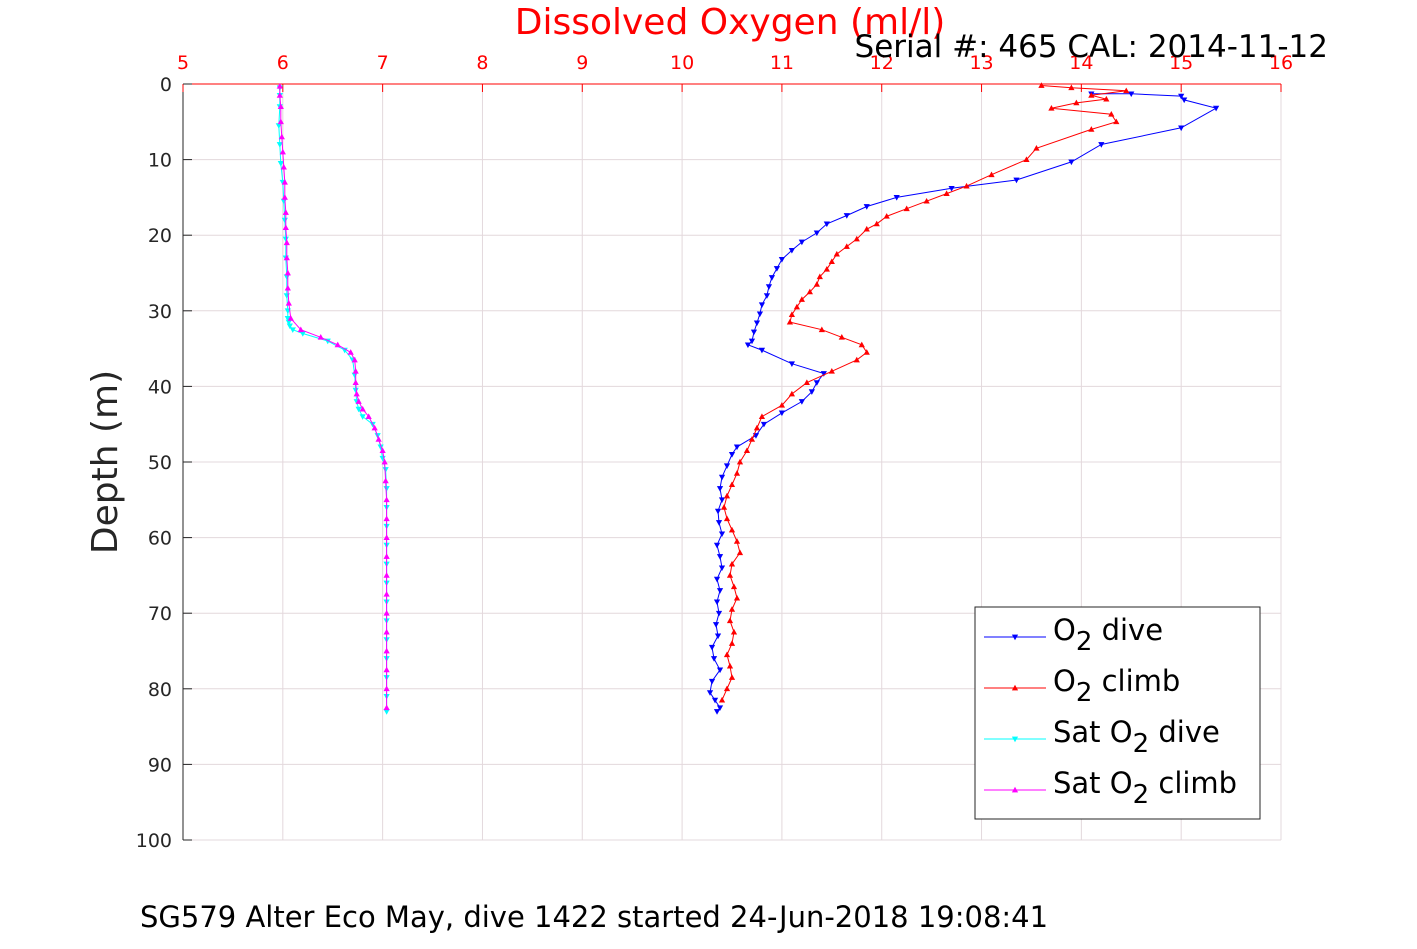 The width and height of the screenshot is (1417, 949). I want to click on y-tick-label: 70, so click(160, 614).